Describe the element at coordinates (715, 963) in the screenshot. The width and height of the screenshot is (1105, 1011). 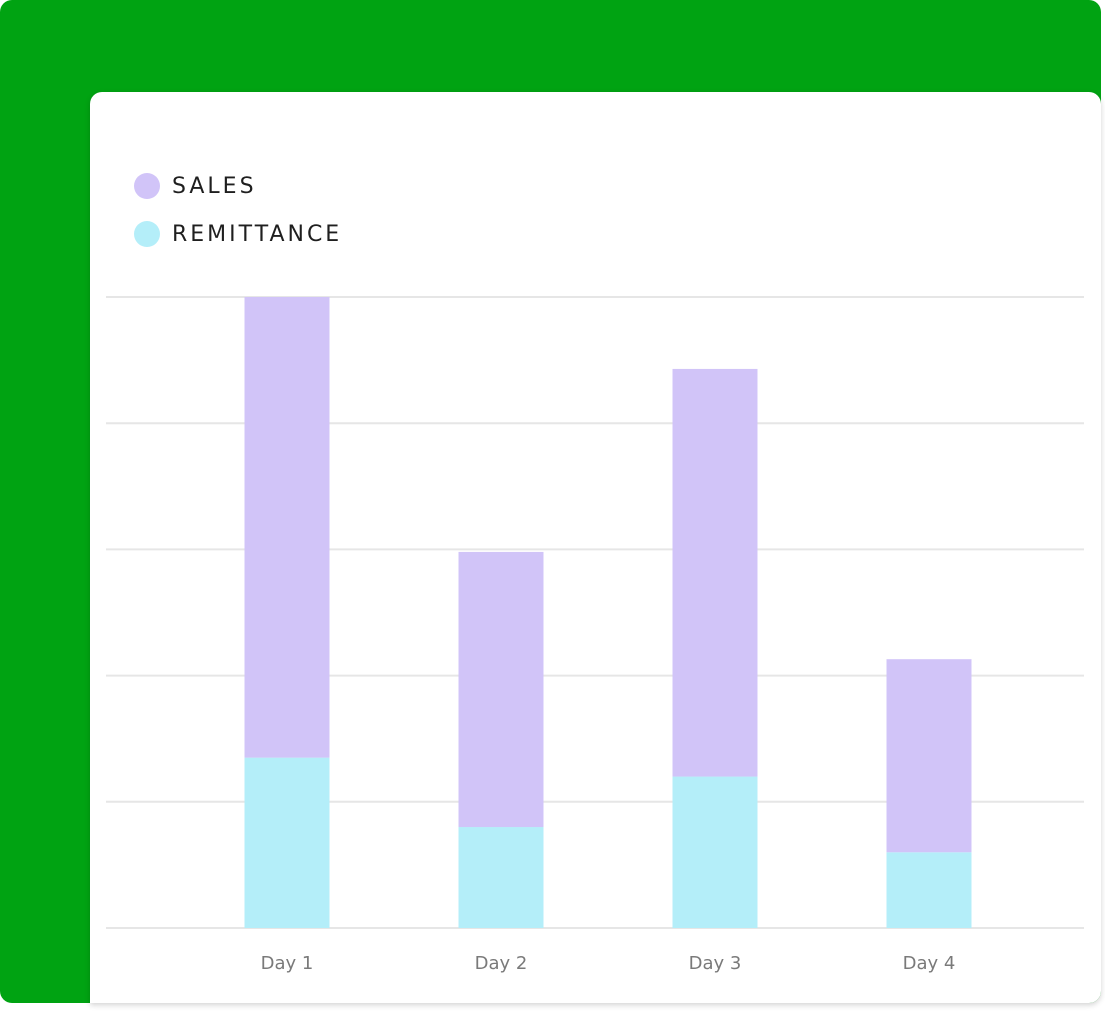
I see `x-tick-label: Day 3` at that location.